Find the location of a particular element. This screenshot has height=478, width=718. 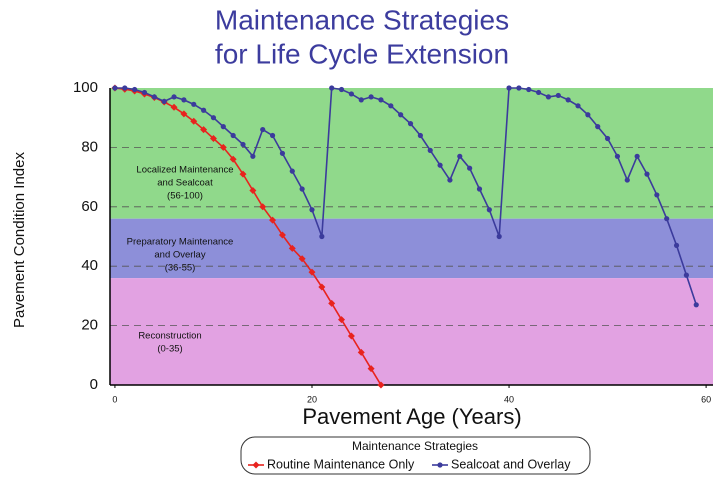

x-axis-title: Pavement Age (Years) is located at coordinates (411, 416).